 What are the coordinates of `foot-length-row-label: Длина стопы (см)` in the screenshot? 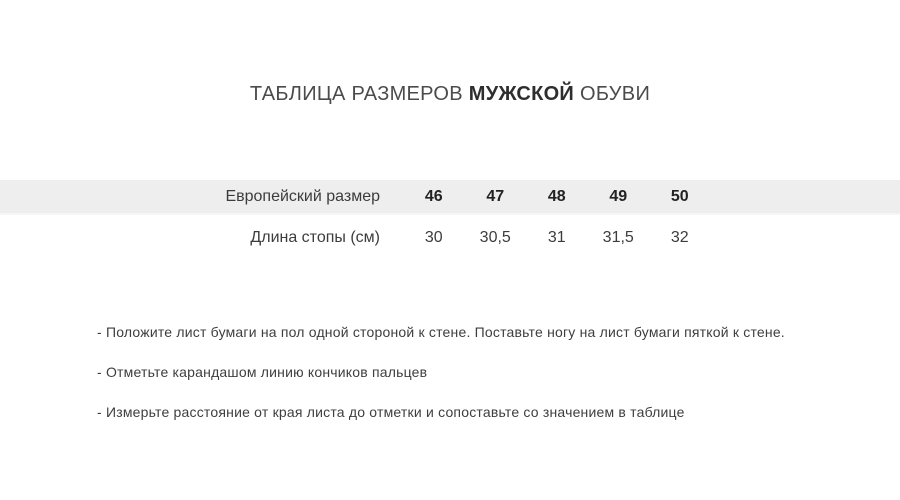 It's located at (315, 237).